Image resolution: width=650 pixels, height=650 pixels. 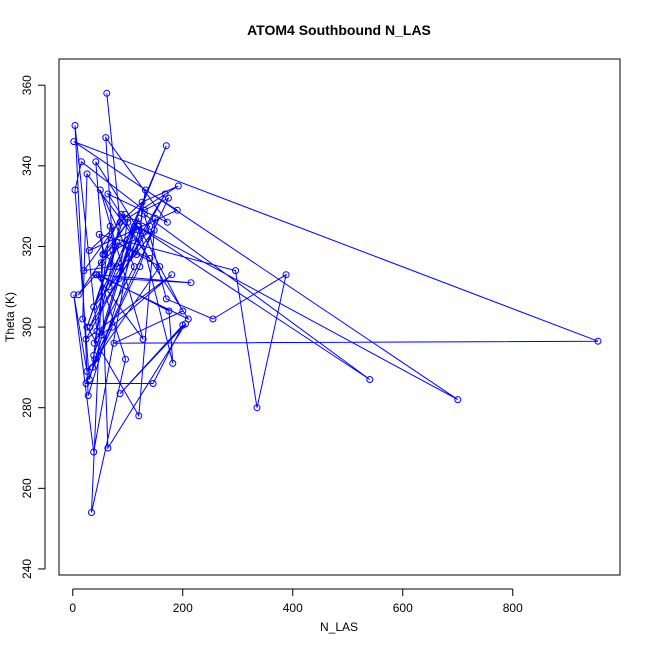 I want to click on y-axis-ticks: 240 260 280 300 320 340 360, so click(x=32, y=327).